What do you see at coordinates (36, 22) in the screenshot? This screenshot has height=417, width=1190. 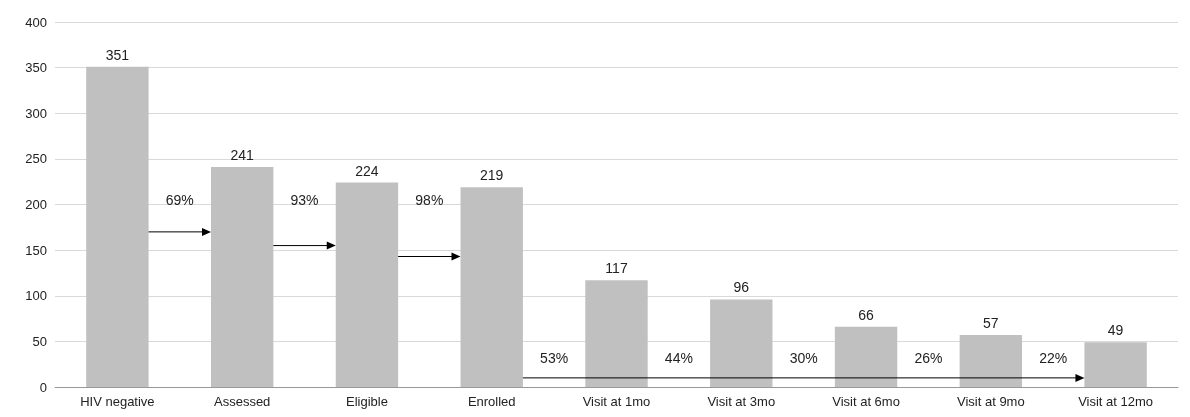 I see `y-tick-label: 400` at bounding box center [36, 22].